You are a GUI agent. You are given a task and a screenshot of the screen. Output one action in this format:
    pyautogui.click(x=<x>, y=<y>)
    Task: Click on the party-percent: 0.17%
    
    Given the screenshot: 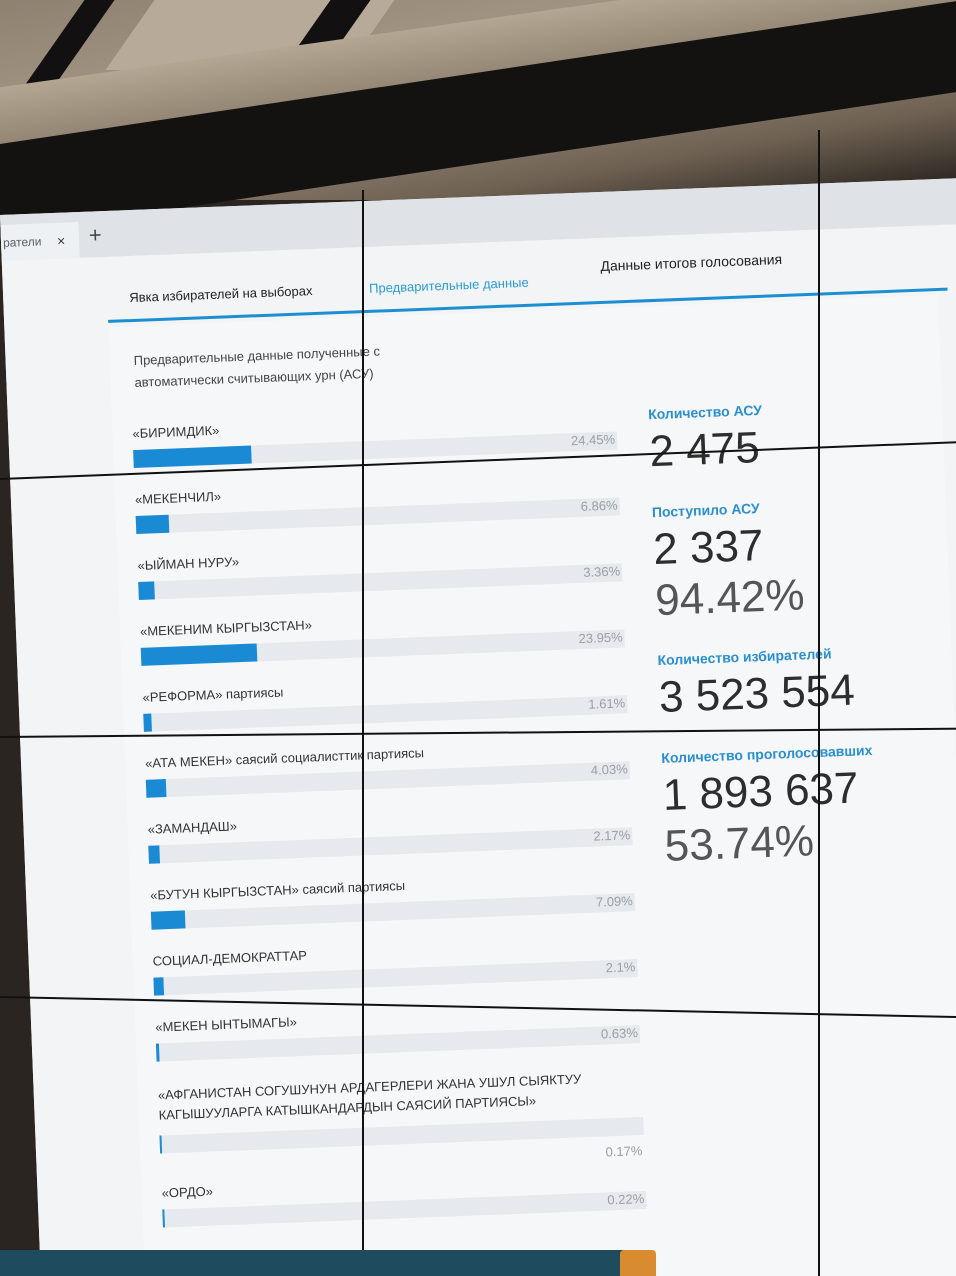 What is the action you would take?
    pyautogui.click(x=624, y=1151)
    